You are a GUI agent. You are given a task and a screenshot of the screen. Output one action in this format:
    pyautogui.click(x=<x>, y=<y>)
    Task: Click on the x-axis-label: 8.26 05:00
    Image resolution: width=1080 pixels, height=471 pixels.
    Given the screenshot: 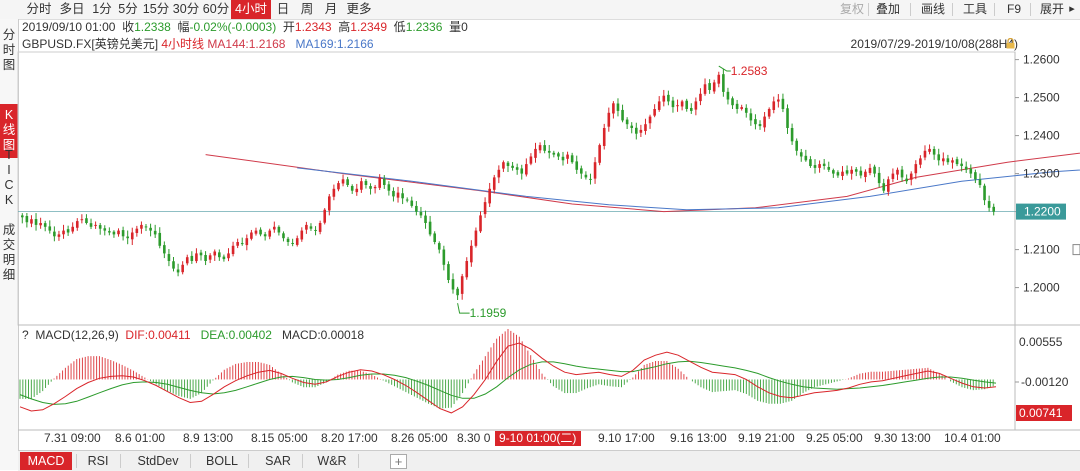 What is the action you would take?
    pyautogui.click(x=419, y=438)
    